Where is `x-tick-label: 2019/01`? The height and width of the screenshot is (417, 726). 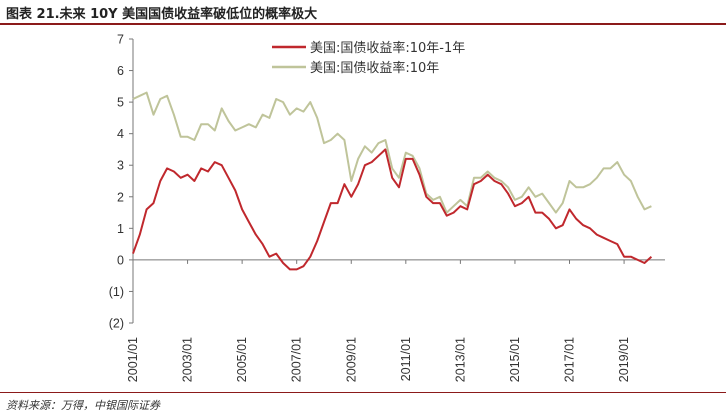
x-tick-label: 2019/01 is located at coordinates (624, 359).